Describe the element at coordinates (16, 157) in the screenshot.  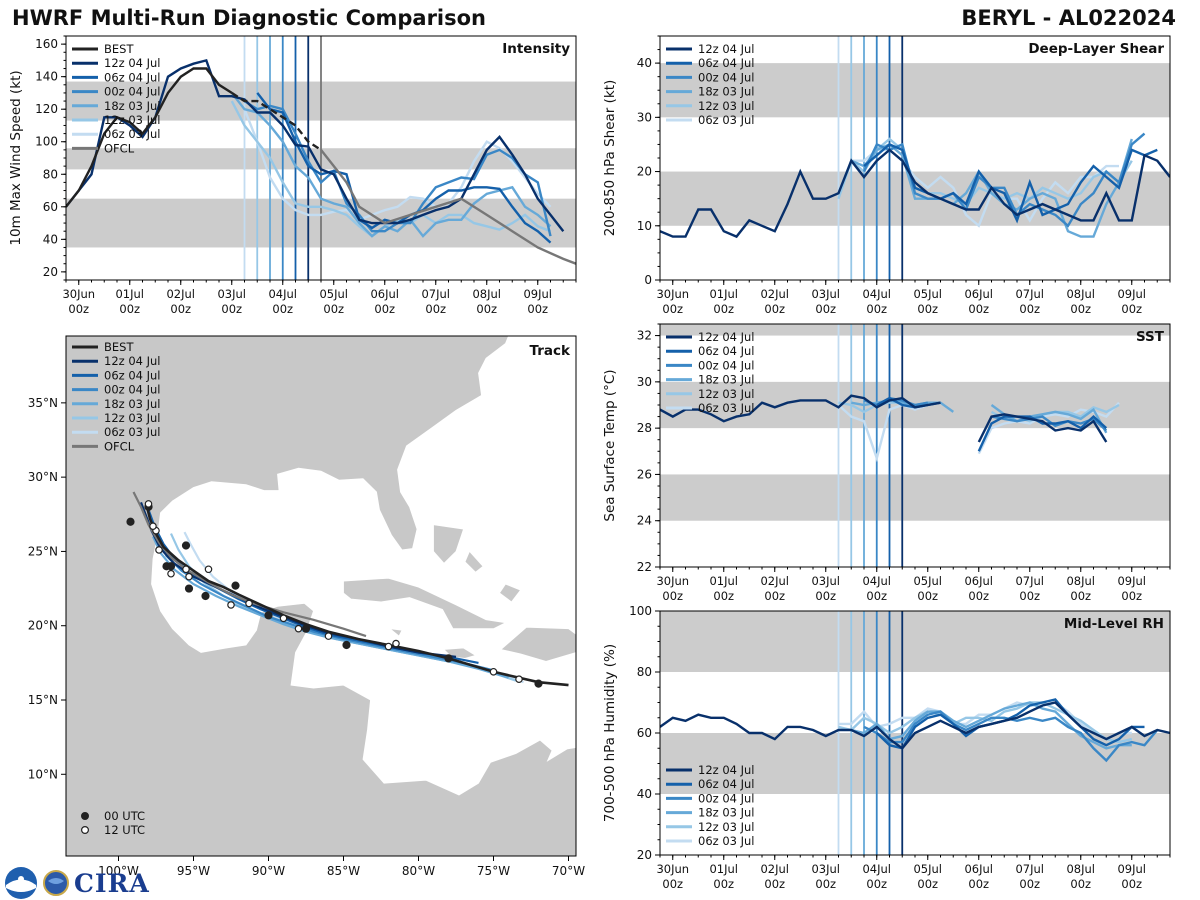
I see `y-axis-label: 10m Max Wind Speed (kt)` at that location.